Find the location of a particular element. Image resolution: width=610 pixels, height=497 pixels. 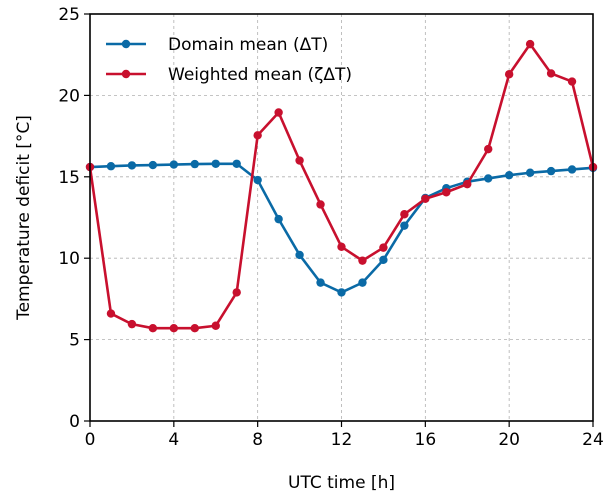

legend-item: Domain mean (ΔT) is located at coordinates (217, 45).